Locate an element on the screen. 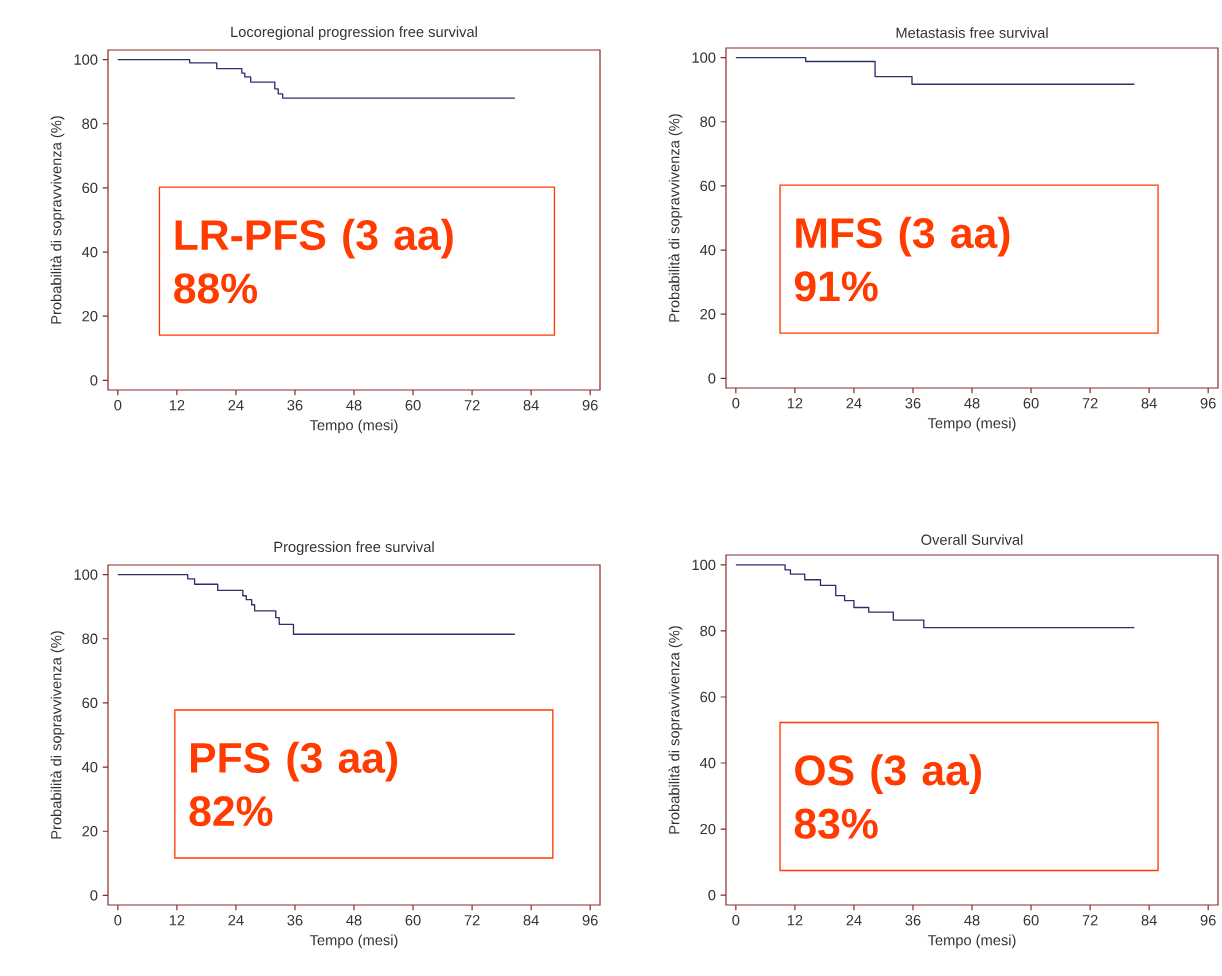 Image resolution: width=1222 pixels, height=976 pixels. annotation: OS (3 aa) is located at coordinates (888, 774).